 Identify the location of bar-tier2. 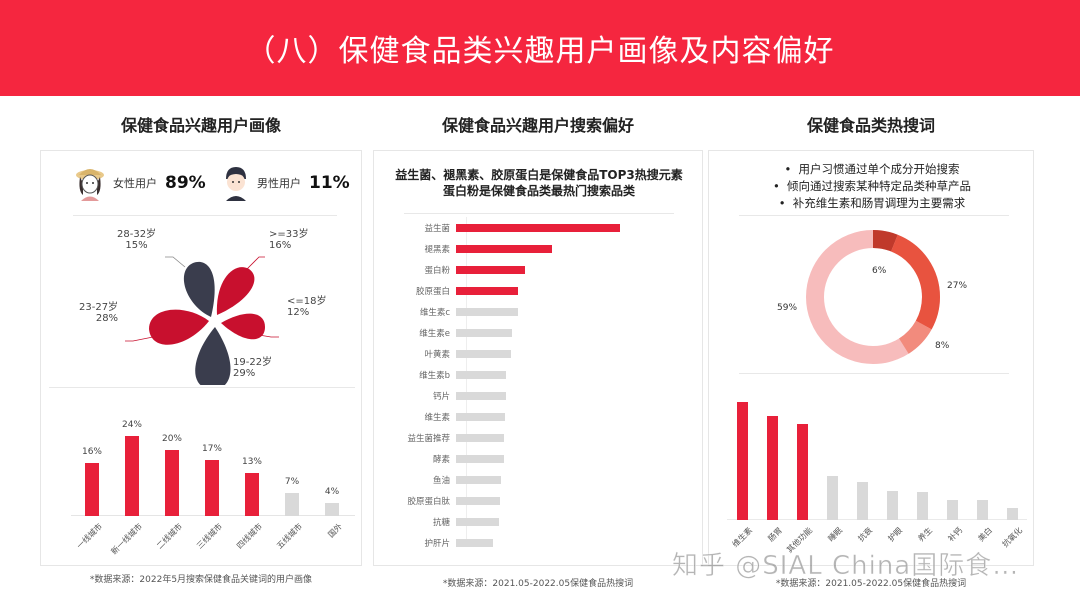
(172, 483).